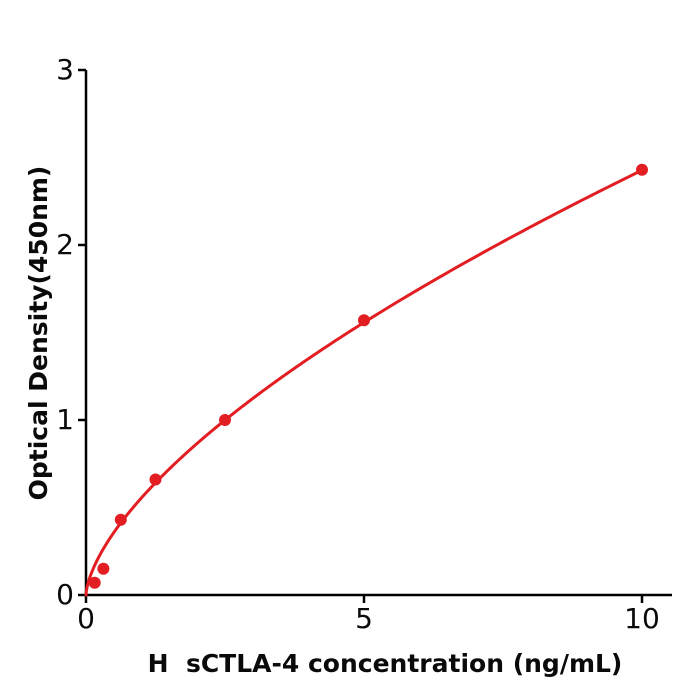  Describe the element at coordinates (642, 618) in the screenshot. I see `x-tick-label: 10` at that location.